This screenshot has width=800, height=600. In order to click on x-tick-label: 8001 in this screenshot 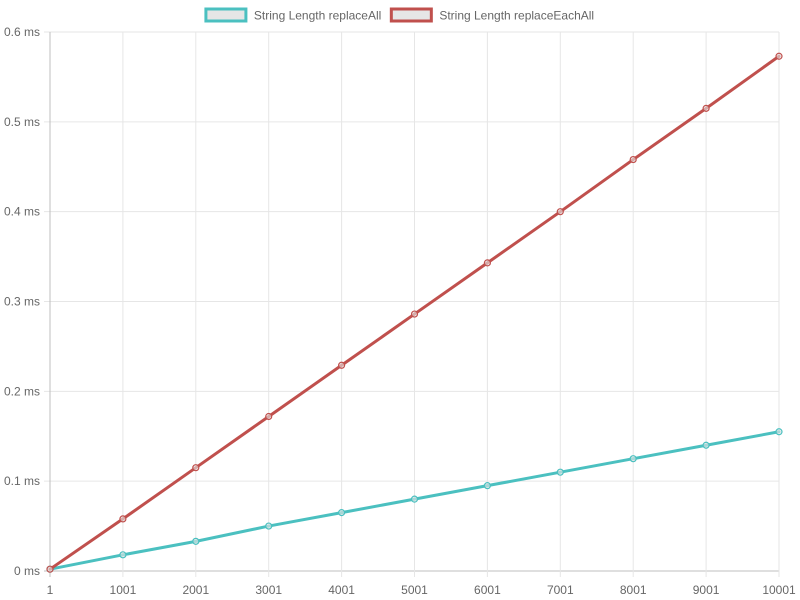, I will do `click(633, 590)`.